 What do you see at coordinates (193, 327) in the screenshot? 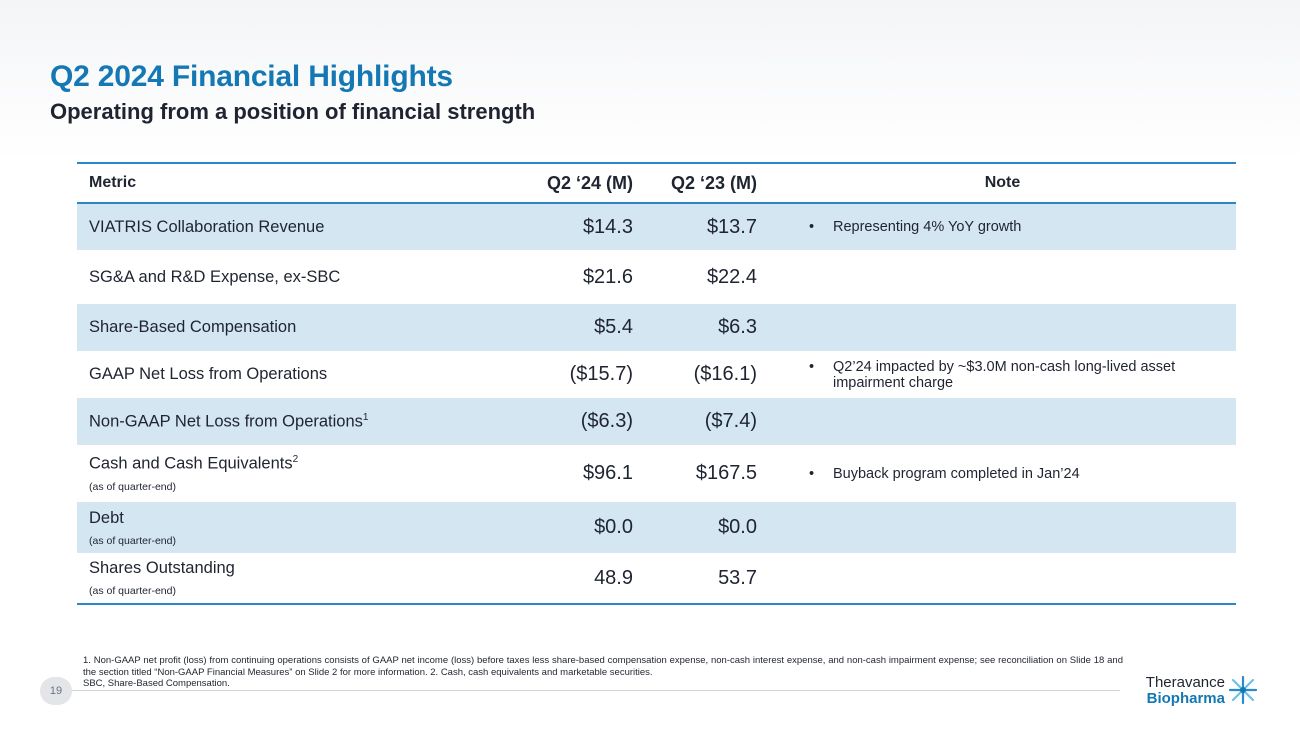
I see `metric-label: Share-Based Compensation` at bounding box center [193, 327].